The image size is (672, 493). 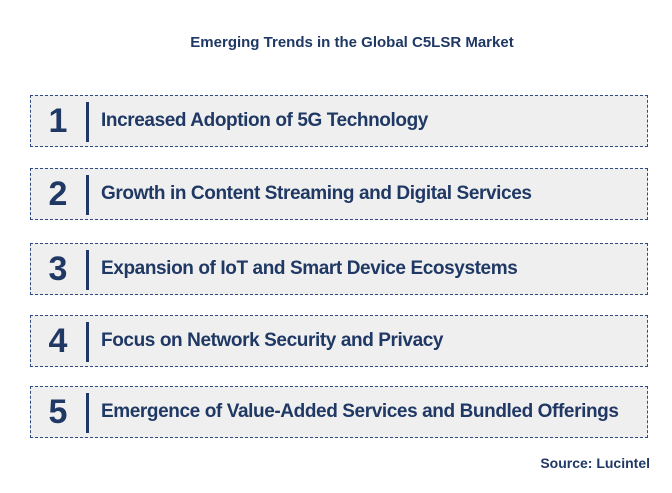 I want to click on trend-label: Focus on Network Security and Privacy, so click(x=272, y=340).